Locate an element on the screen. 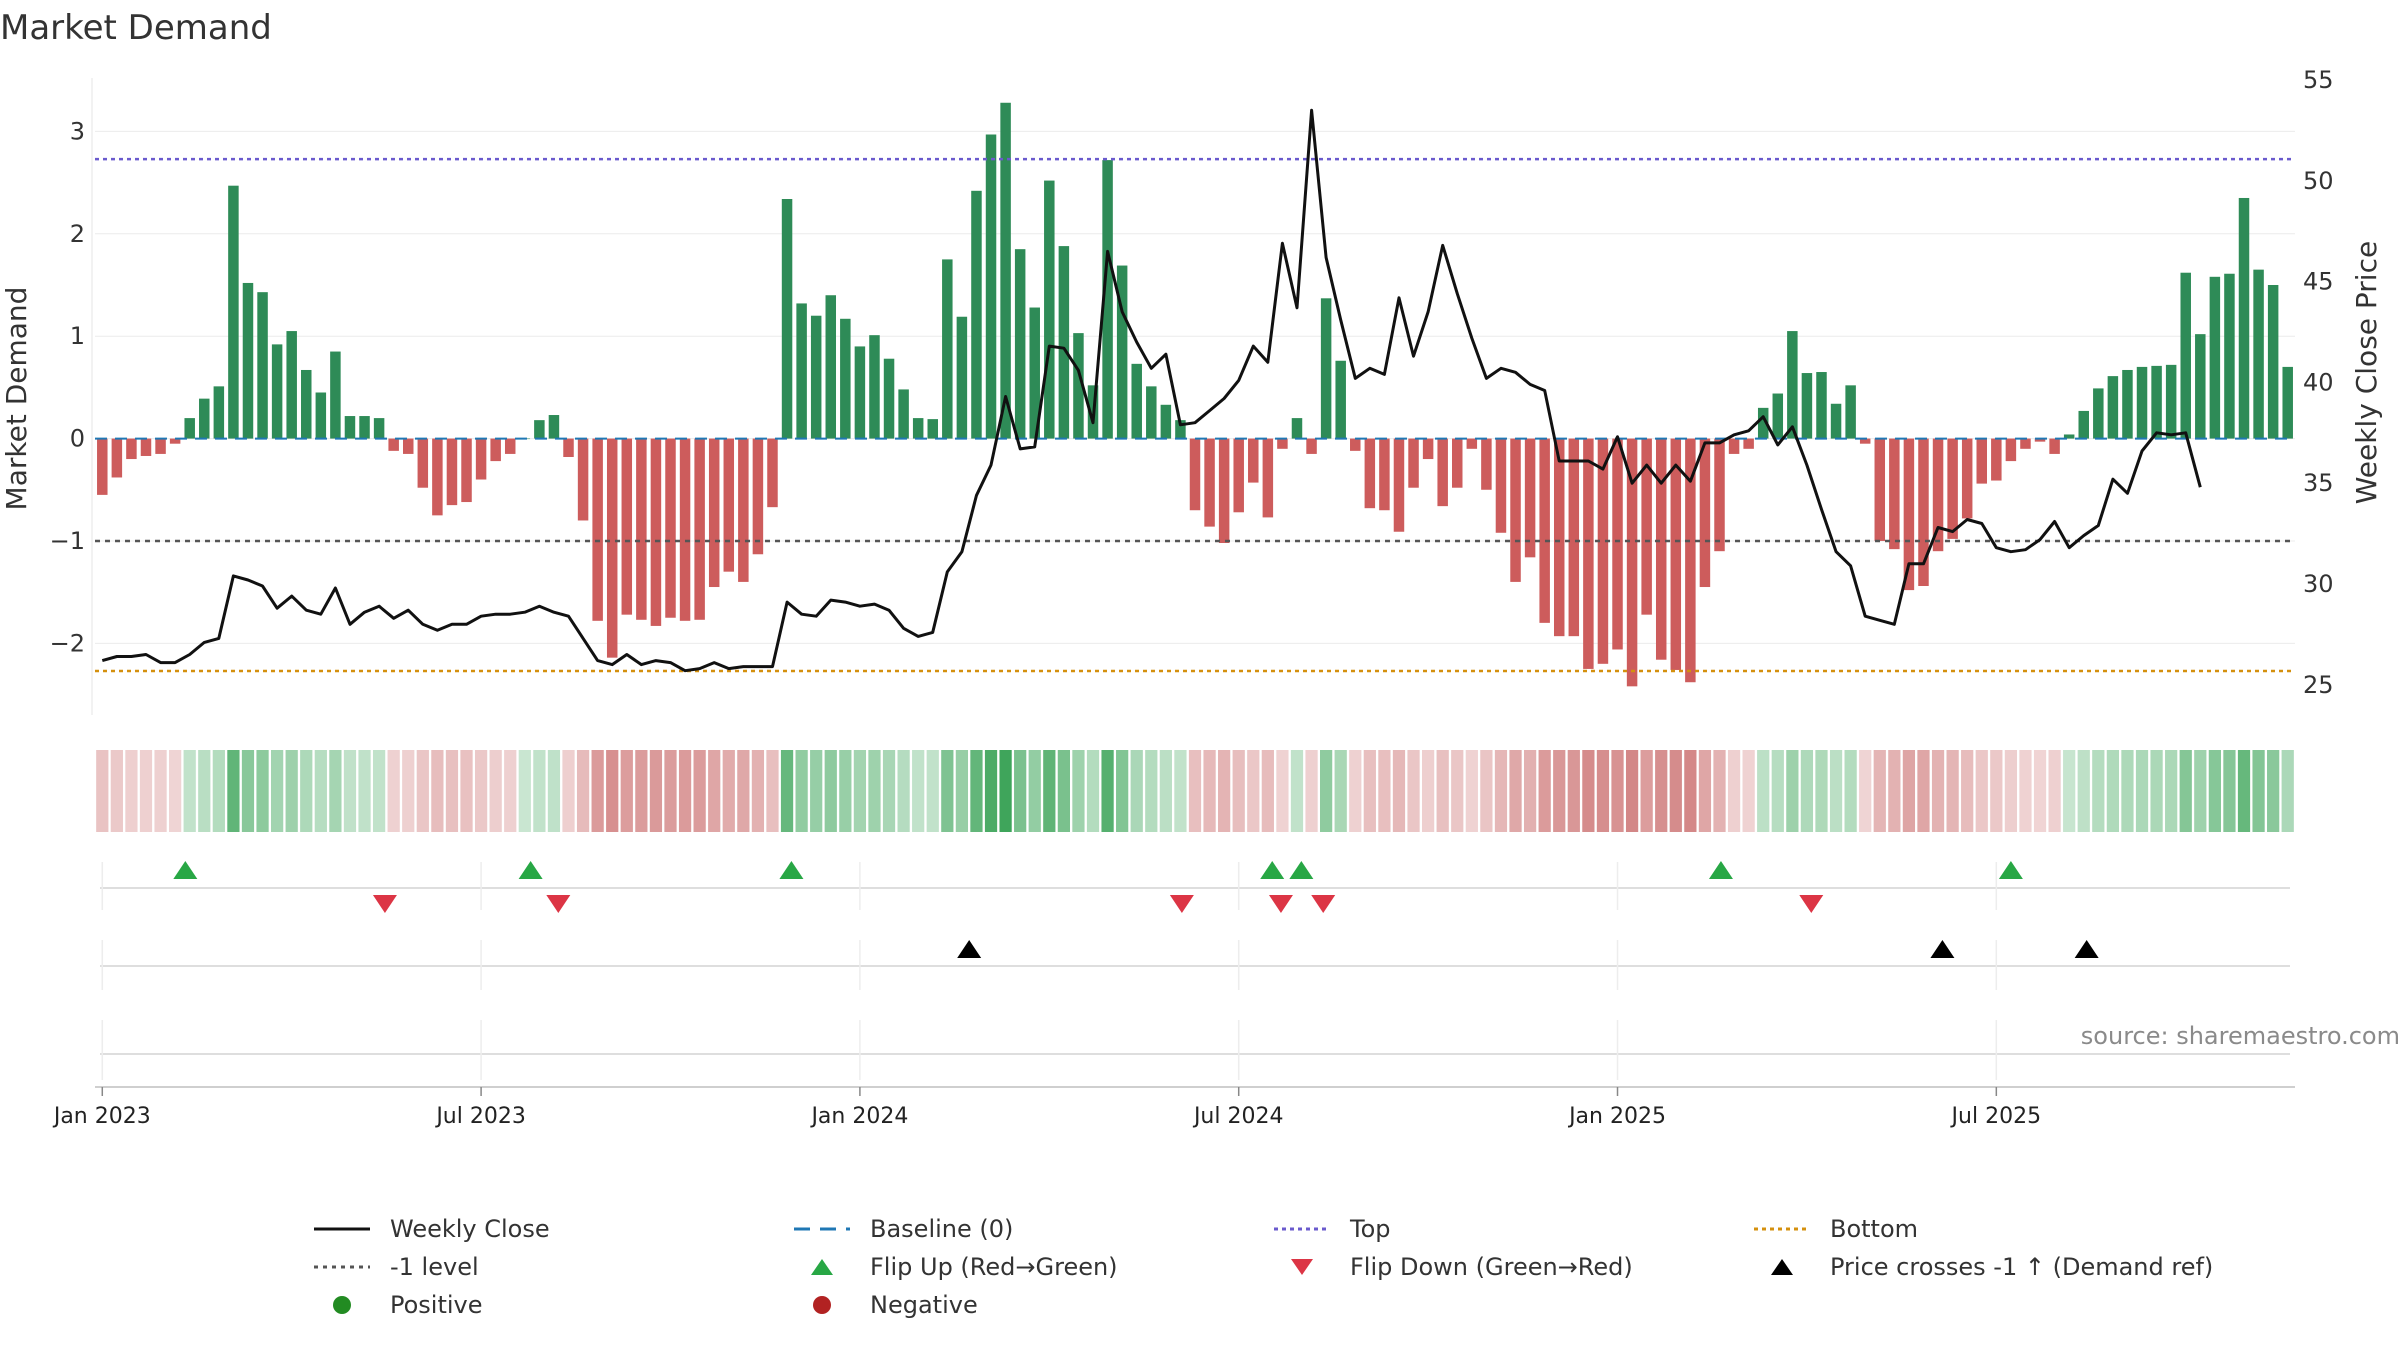 Image resolution: width=2400 pixels, height=1350 pixels. y2-tick-label: 45 is located at coordinates (2318, 282).